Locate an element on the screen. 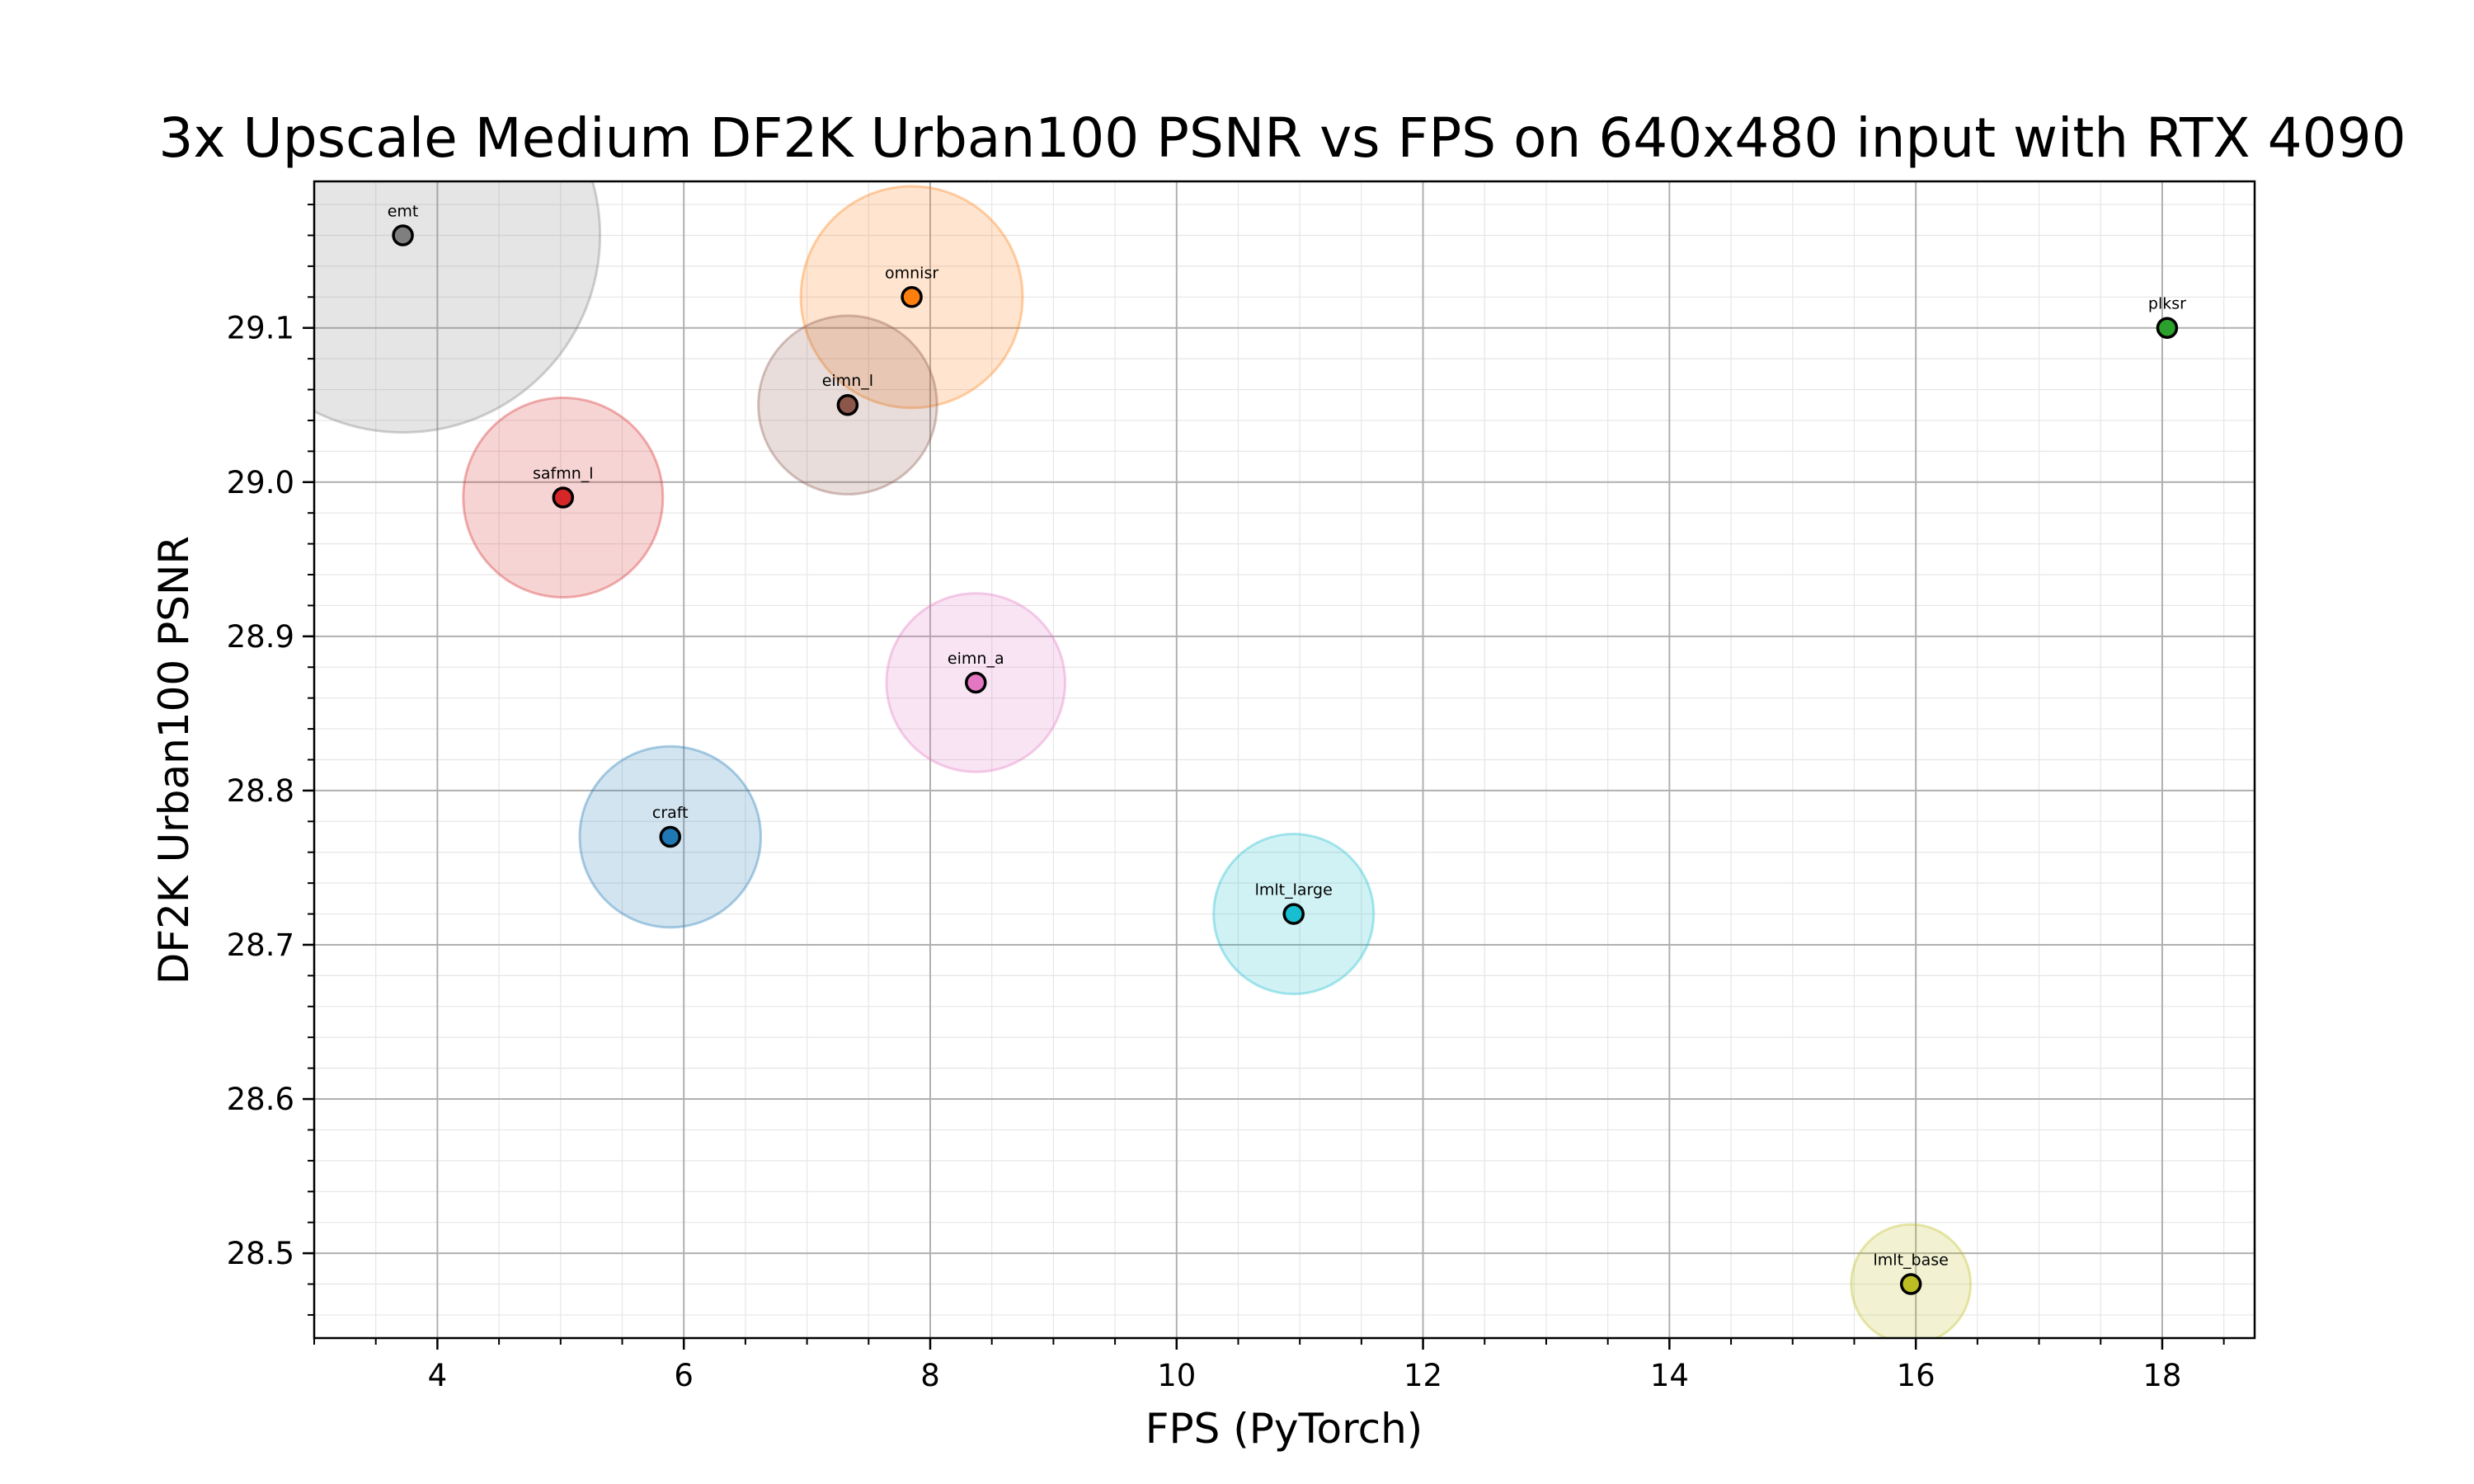 The image size is (2474, 1484). point-label-omnisr: omnisr is located at coordinates (911, 273).